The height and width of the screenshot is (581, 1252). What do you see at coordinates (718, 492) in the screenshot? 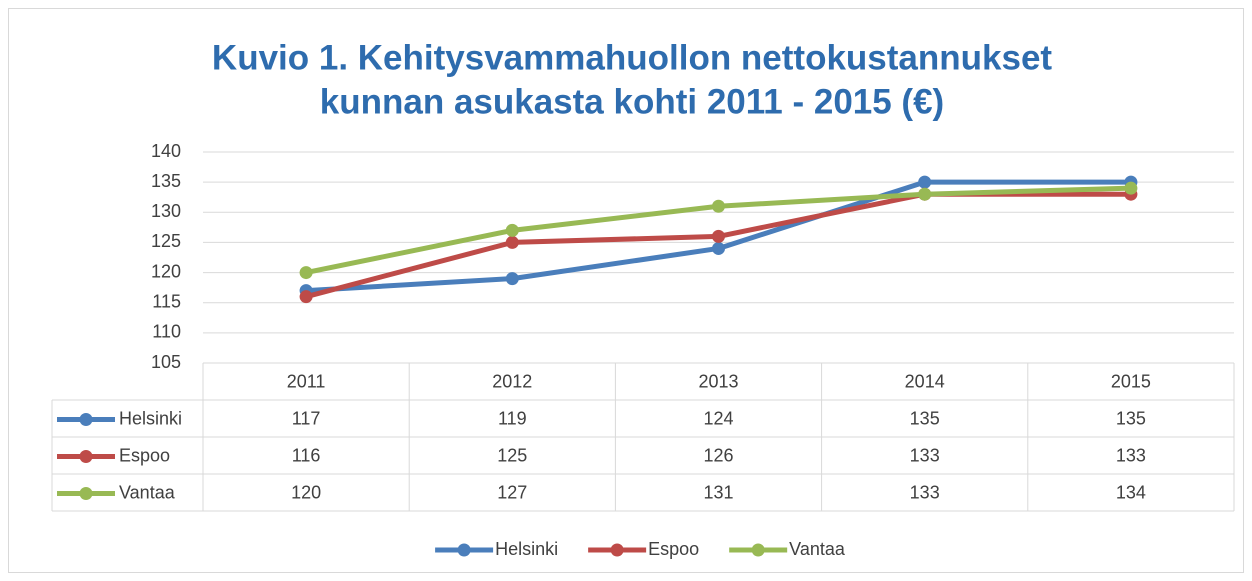
I see `table-value: 131` at bounding box center [718, 492].